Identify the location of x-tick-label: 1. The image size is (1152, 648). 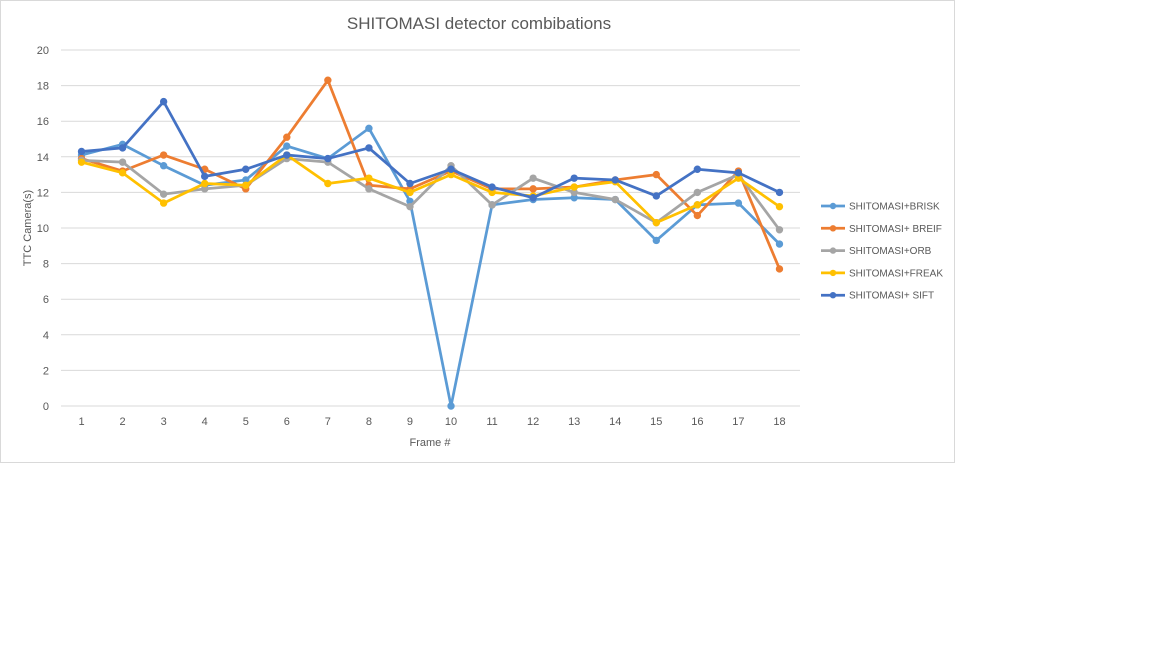
(81, 422).